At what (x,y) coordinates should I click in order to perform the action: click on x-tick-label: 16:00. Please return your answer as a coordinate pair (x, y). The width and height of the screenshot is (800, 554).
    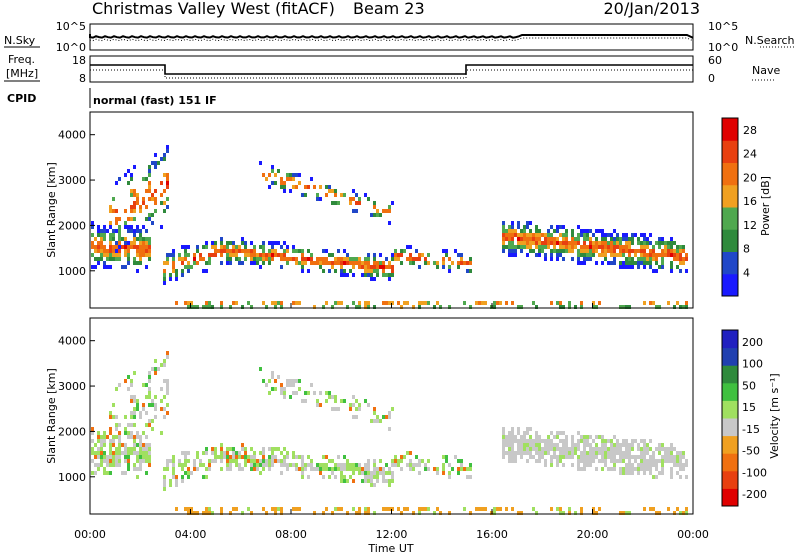
    Looking at the image, I should click on (492, 534).